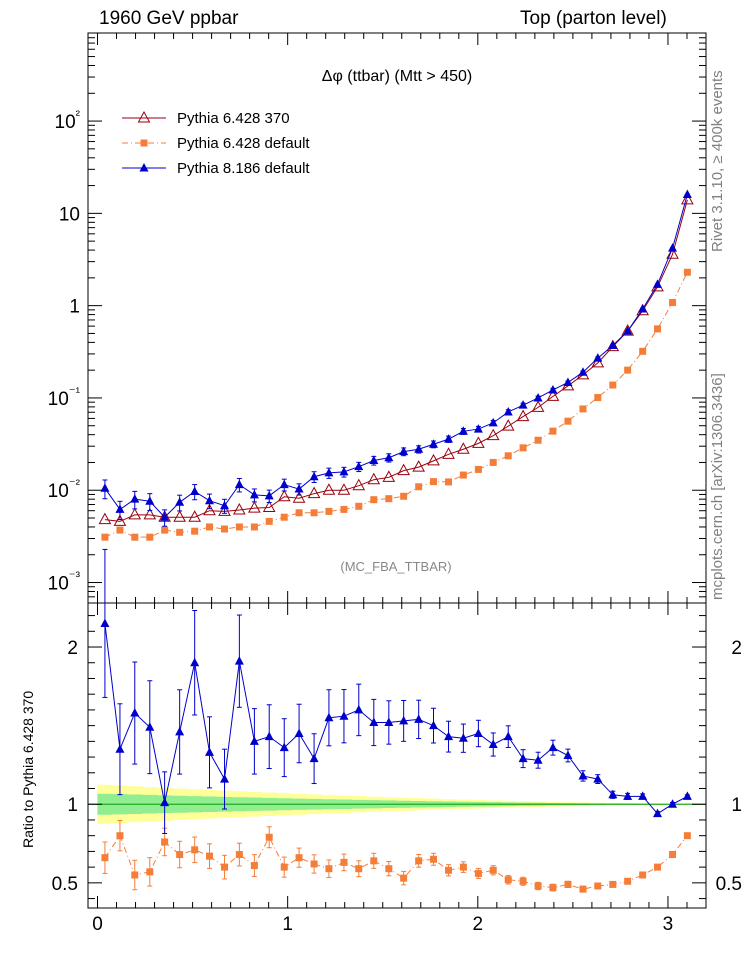  Describe the element at coordinates (74, 307) in the screenshot. I see `y-tick-label: 1` at that location.